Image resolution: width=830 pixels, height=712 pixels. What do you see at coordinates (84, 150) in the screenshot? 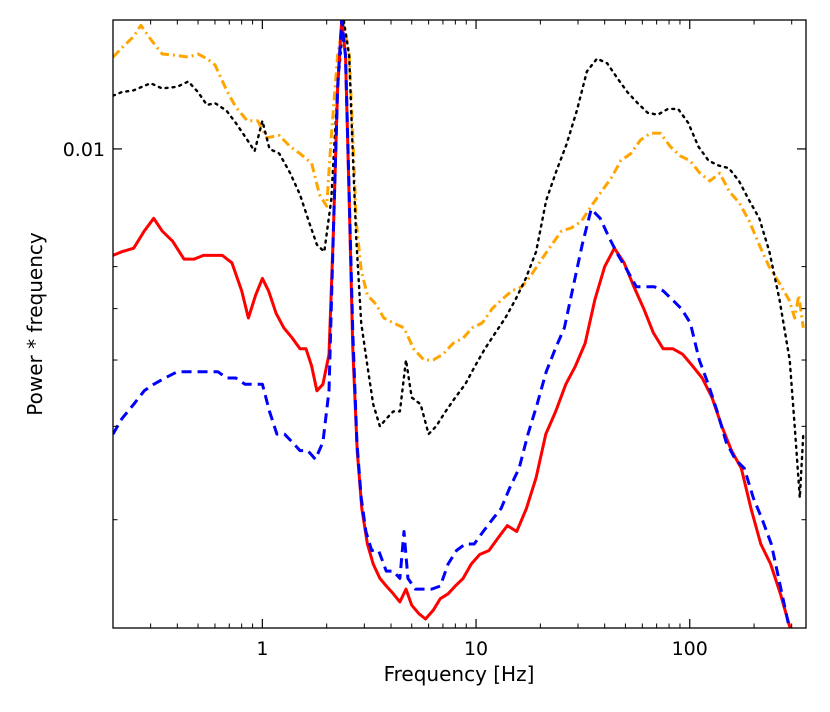
I see `y-tick-label: 0.01` at bounding box center [84, 150].